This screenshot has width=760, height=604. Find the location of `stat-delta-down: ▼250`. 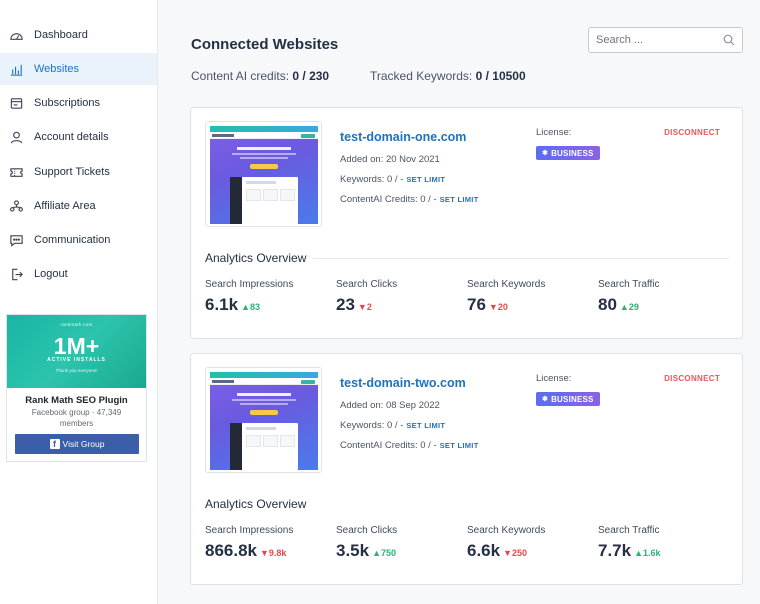

stat-delta-down: ▼250 is located at coordinates (515, 553).